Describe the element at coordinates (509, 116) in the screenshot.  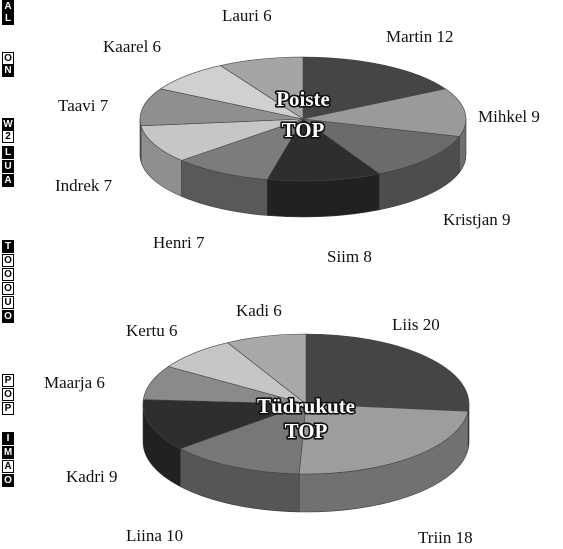
I see `slice-label: Mihkel 9` at that location.